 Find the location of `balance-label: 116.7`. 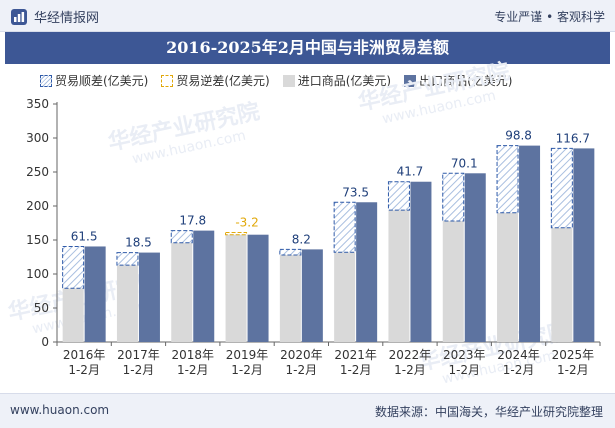

balance-label: 116.7 is located at coordinates (573, 138).